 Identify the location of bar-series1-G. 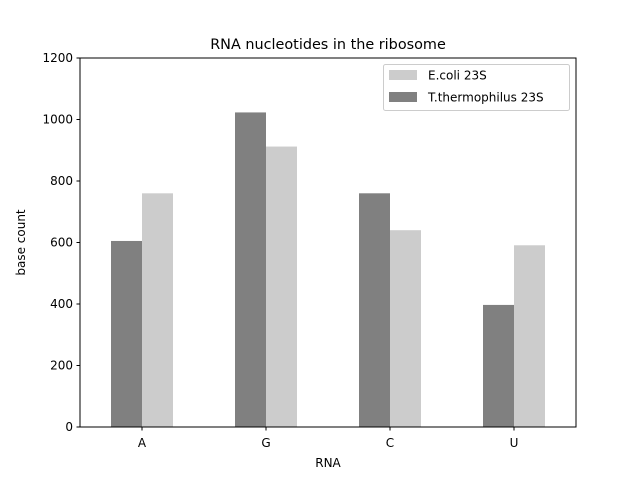
(281, 286).